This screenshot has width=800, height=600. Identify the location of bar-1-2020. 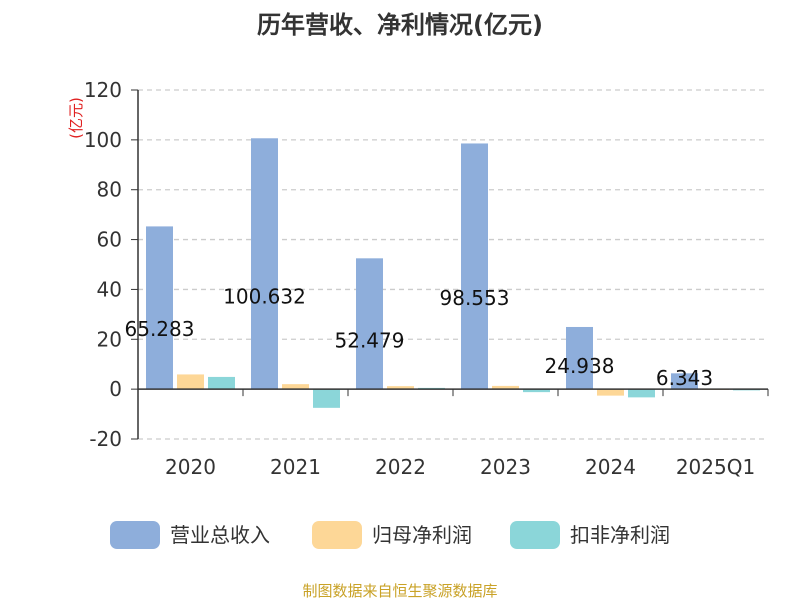
(159, 308).